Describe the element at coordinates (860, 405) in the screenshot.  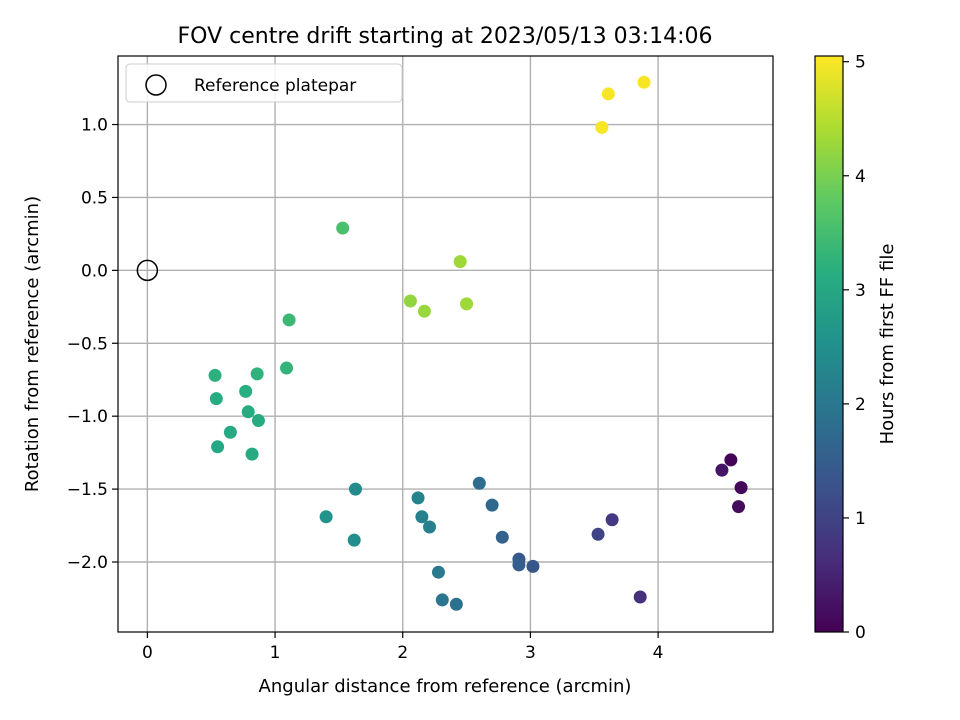
I see `colorbar-tick-label: 2` at that location.